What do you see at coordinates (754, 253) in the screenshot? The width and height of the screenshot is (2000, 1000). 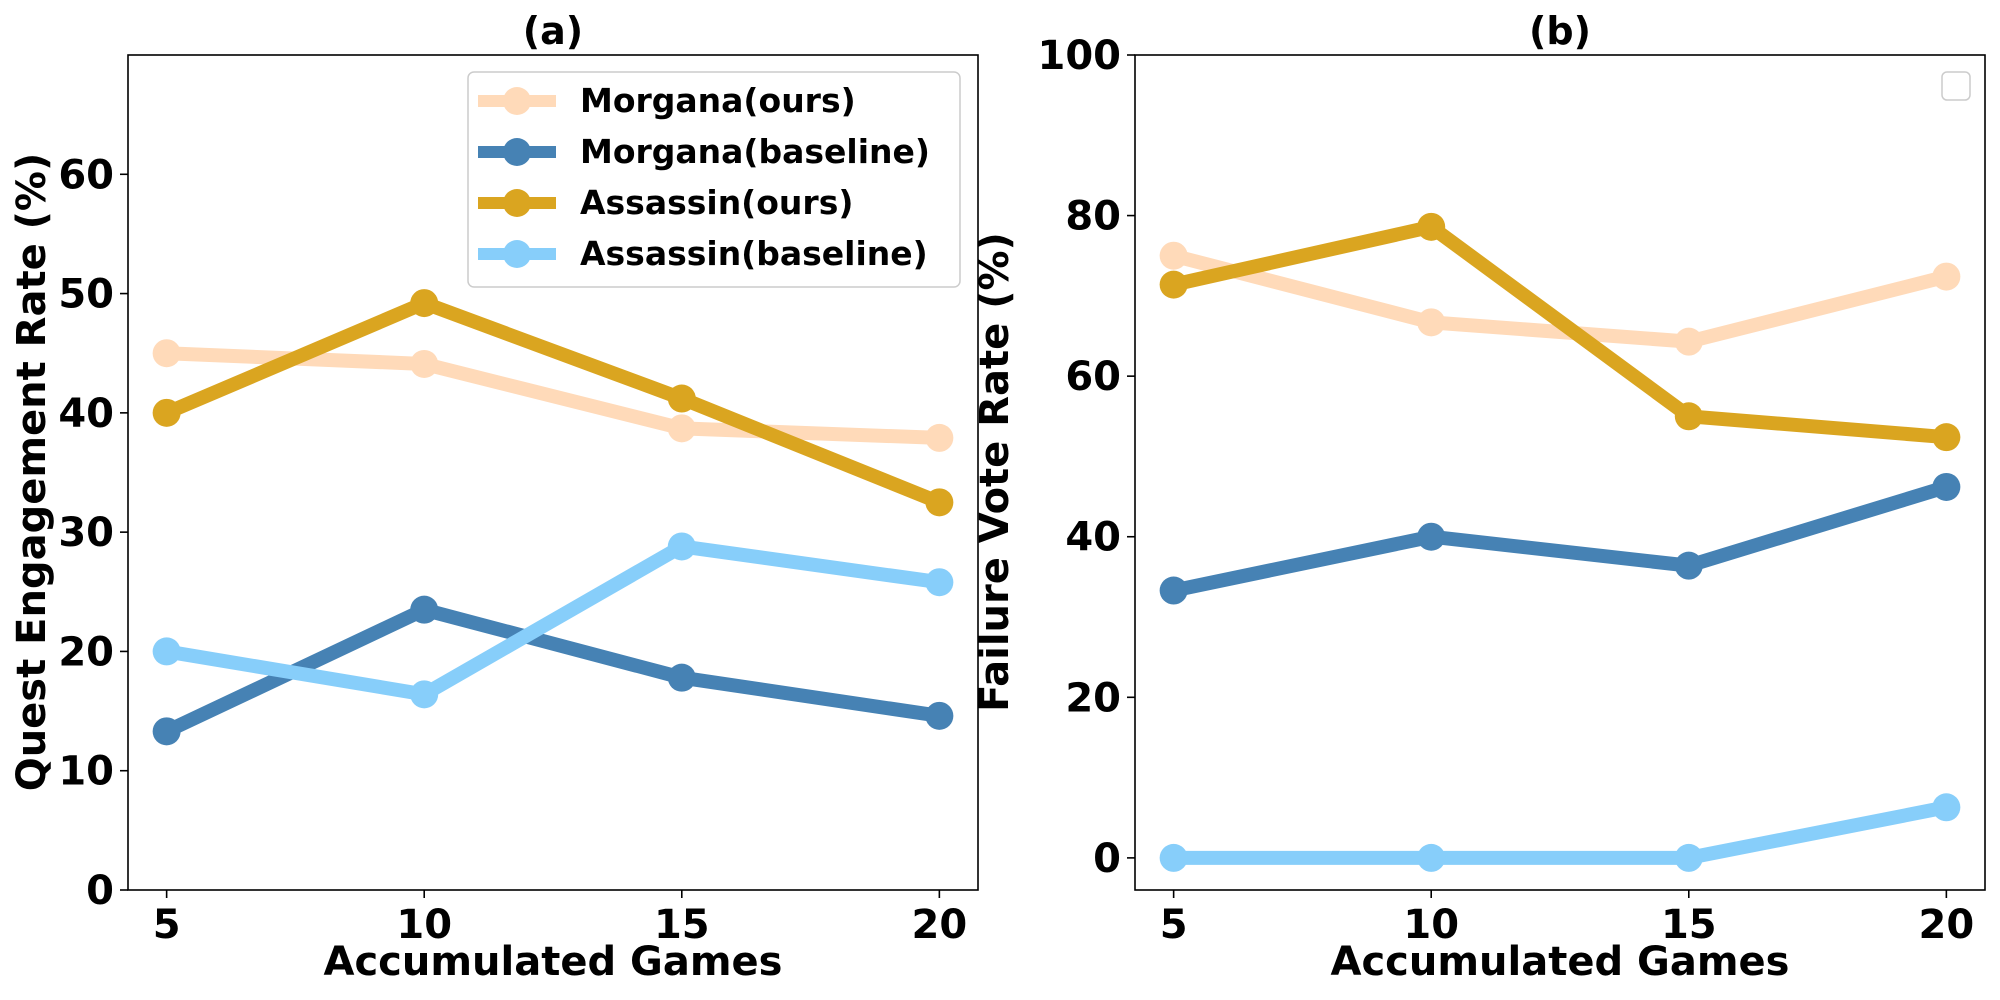 I see `legend-label-assassin-baseline: Assassin(baseline)` at bounding box center [754, 253].